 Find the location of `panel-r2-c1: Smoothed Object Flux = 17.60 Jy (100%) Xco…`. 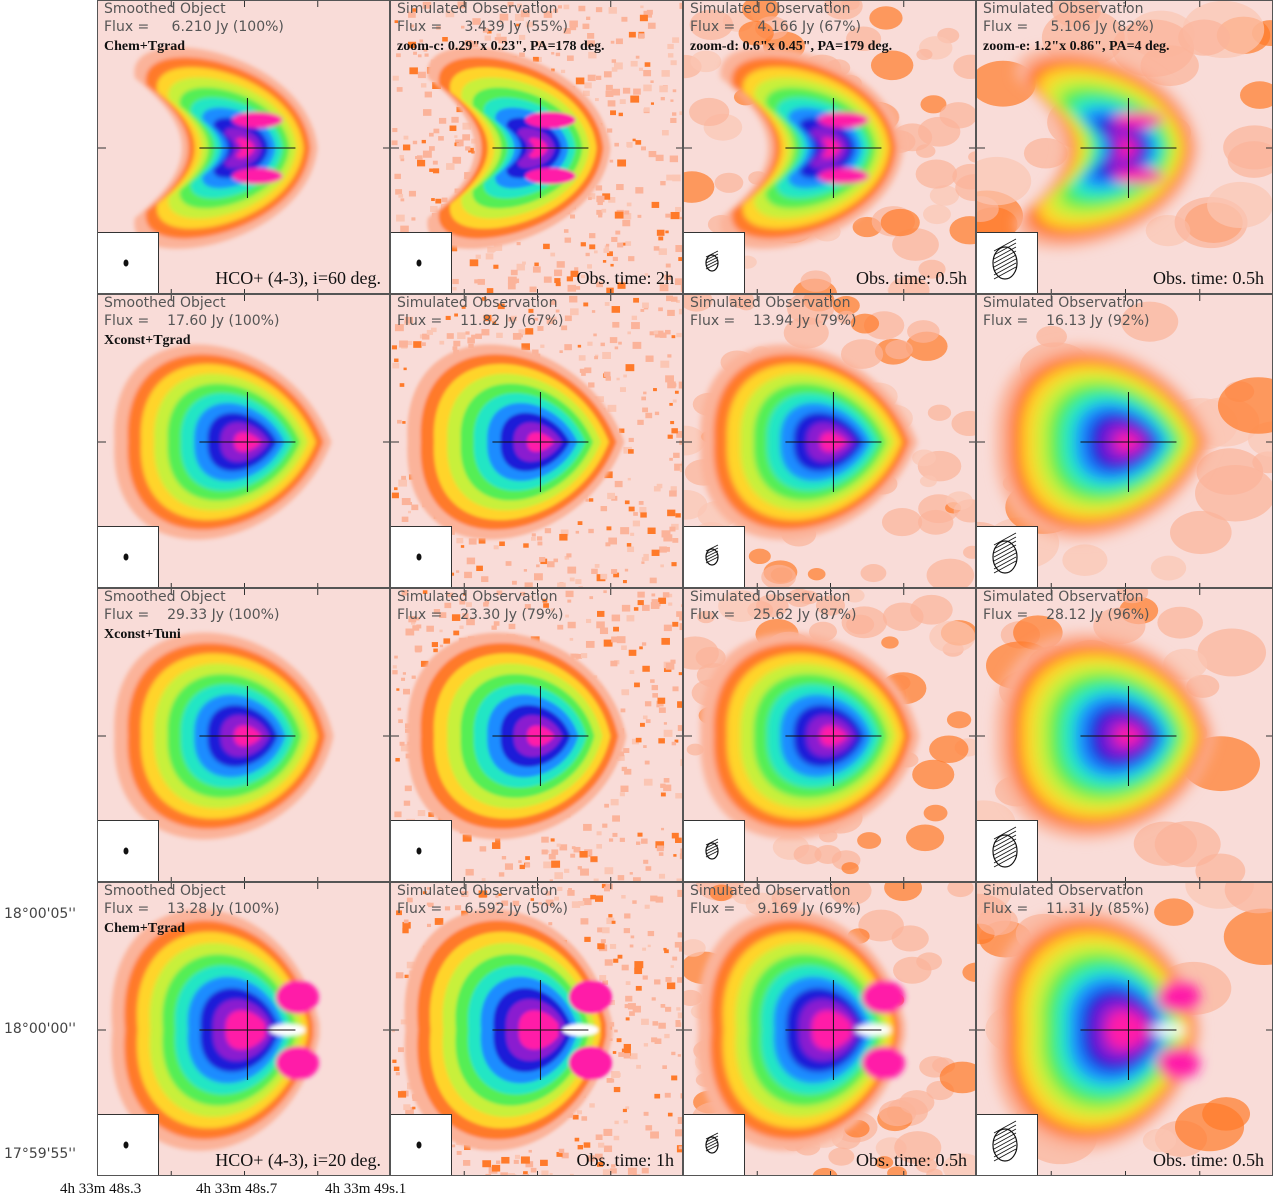

panel-r2-c1: Smoothed Object Flux = 17.60 Jy (100%) Xco… is located at coordinates (243, 441).